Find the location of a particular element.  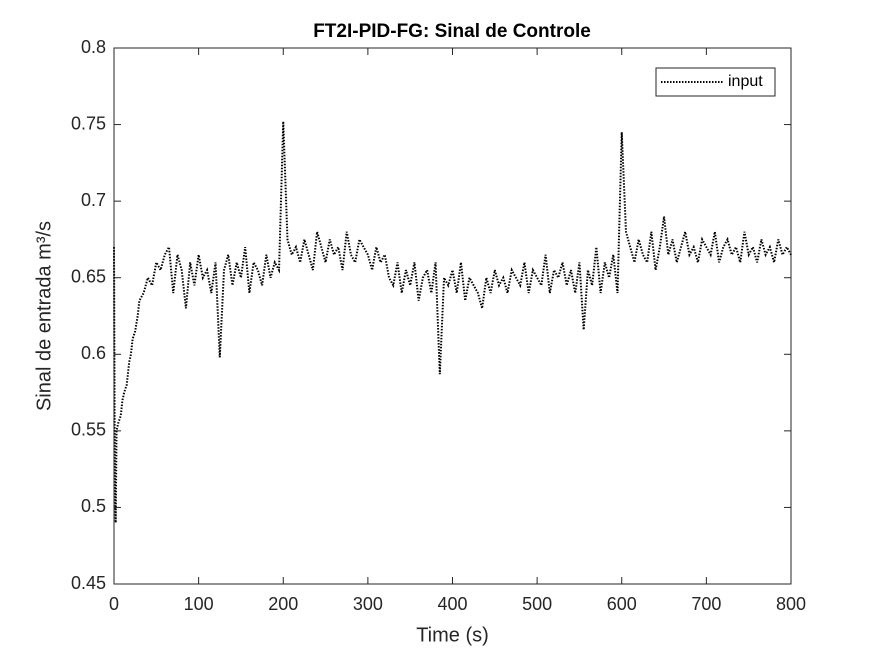

x-tick-label: 100 is located at coordinates (199, 604).